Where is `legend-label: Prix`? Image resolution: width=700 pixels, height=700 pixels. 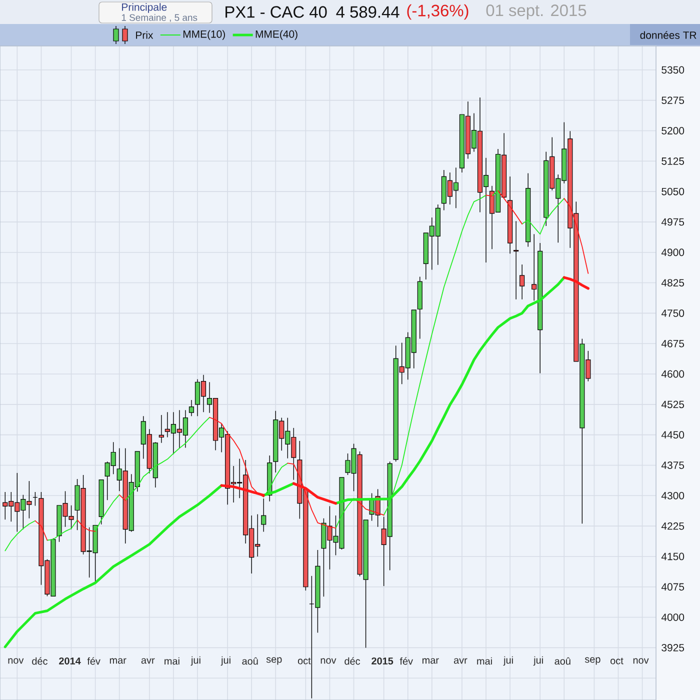 legend-label: Prix is located at coordinates (145, 35).